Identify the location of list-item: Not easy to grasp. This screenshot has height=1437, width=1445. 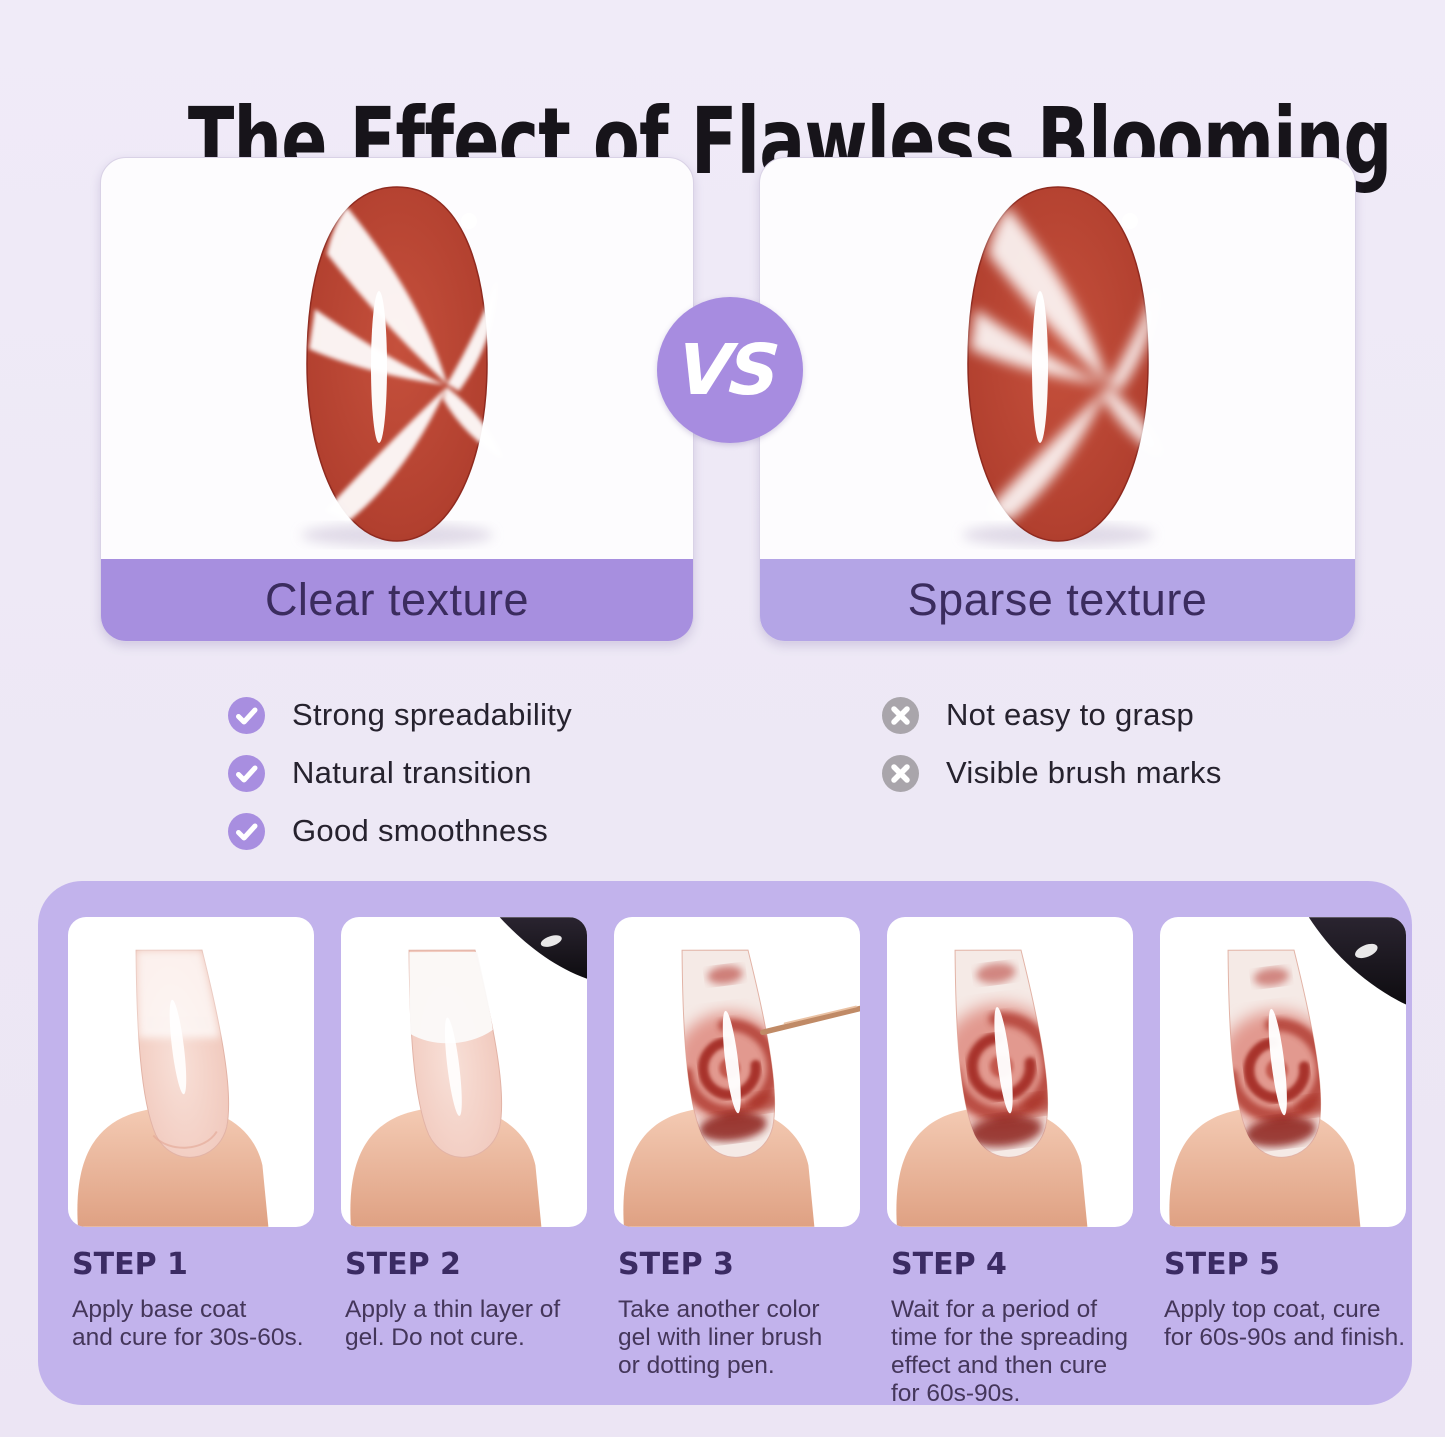
(1052, 715).